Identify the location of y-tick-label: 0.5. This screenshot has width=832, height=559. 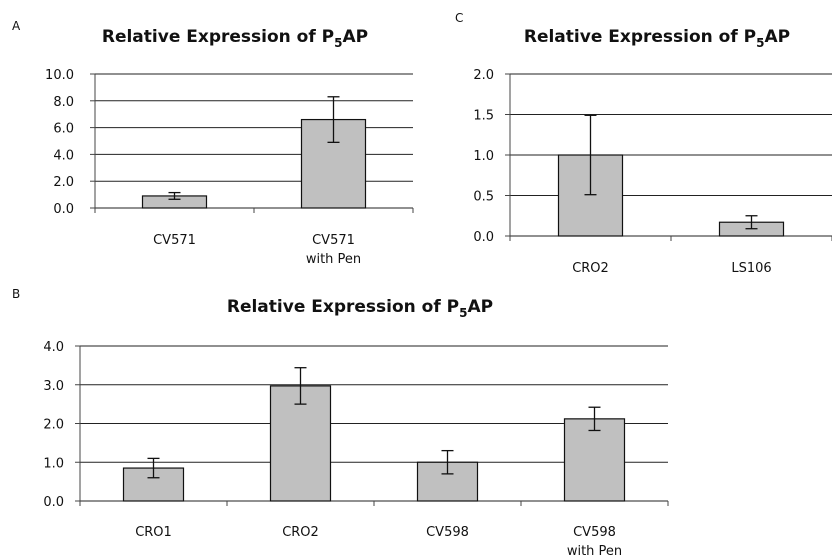
(483, 197).